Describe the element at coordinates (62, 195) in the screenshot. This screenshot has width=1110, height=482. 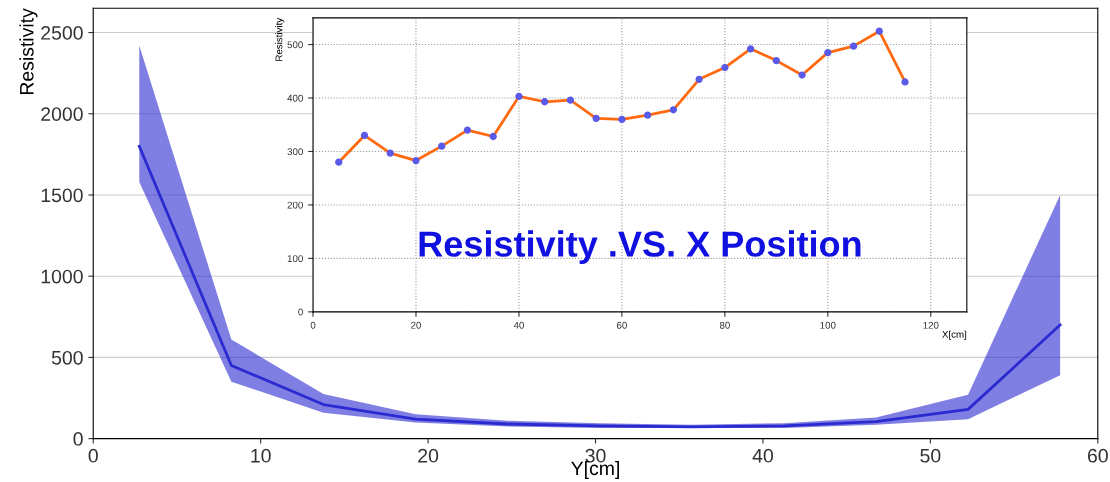
I see `y-tick-label: 1500` at that location.